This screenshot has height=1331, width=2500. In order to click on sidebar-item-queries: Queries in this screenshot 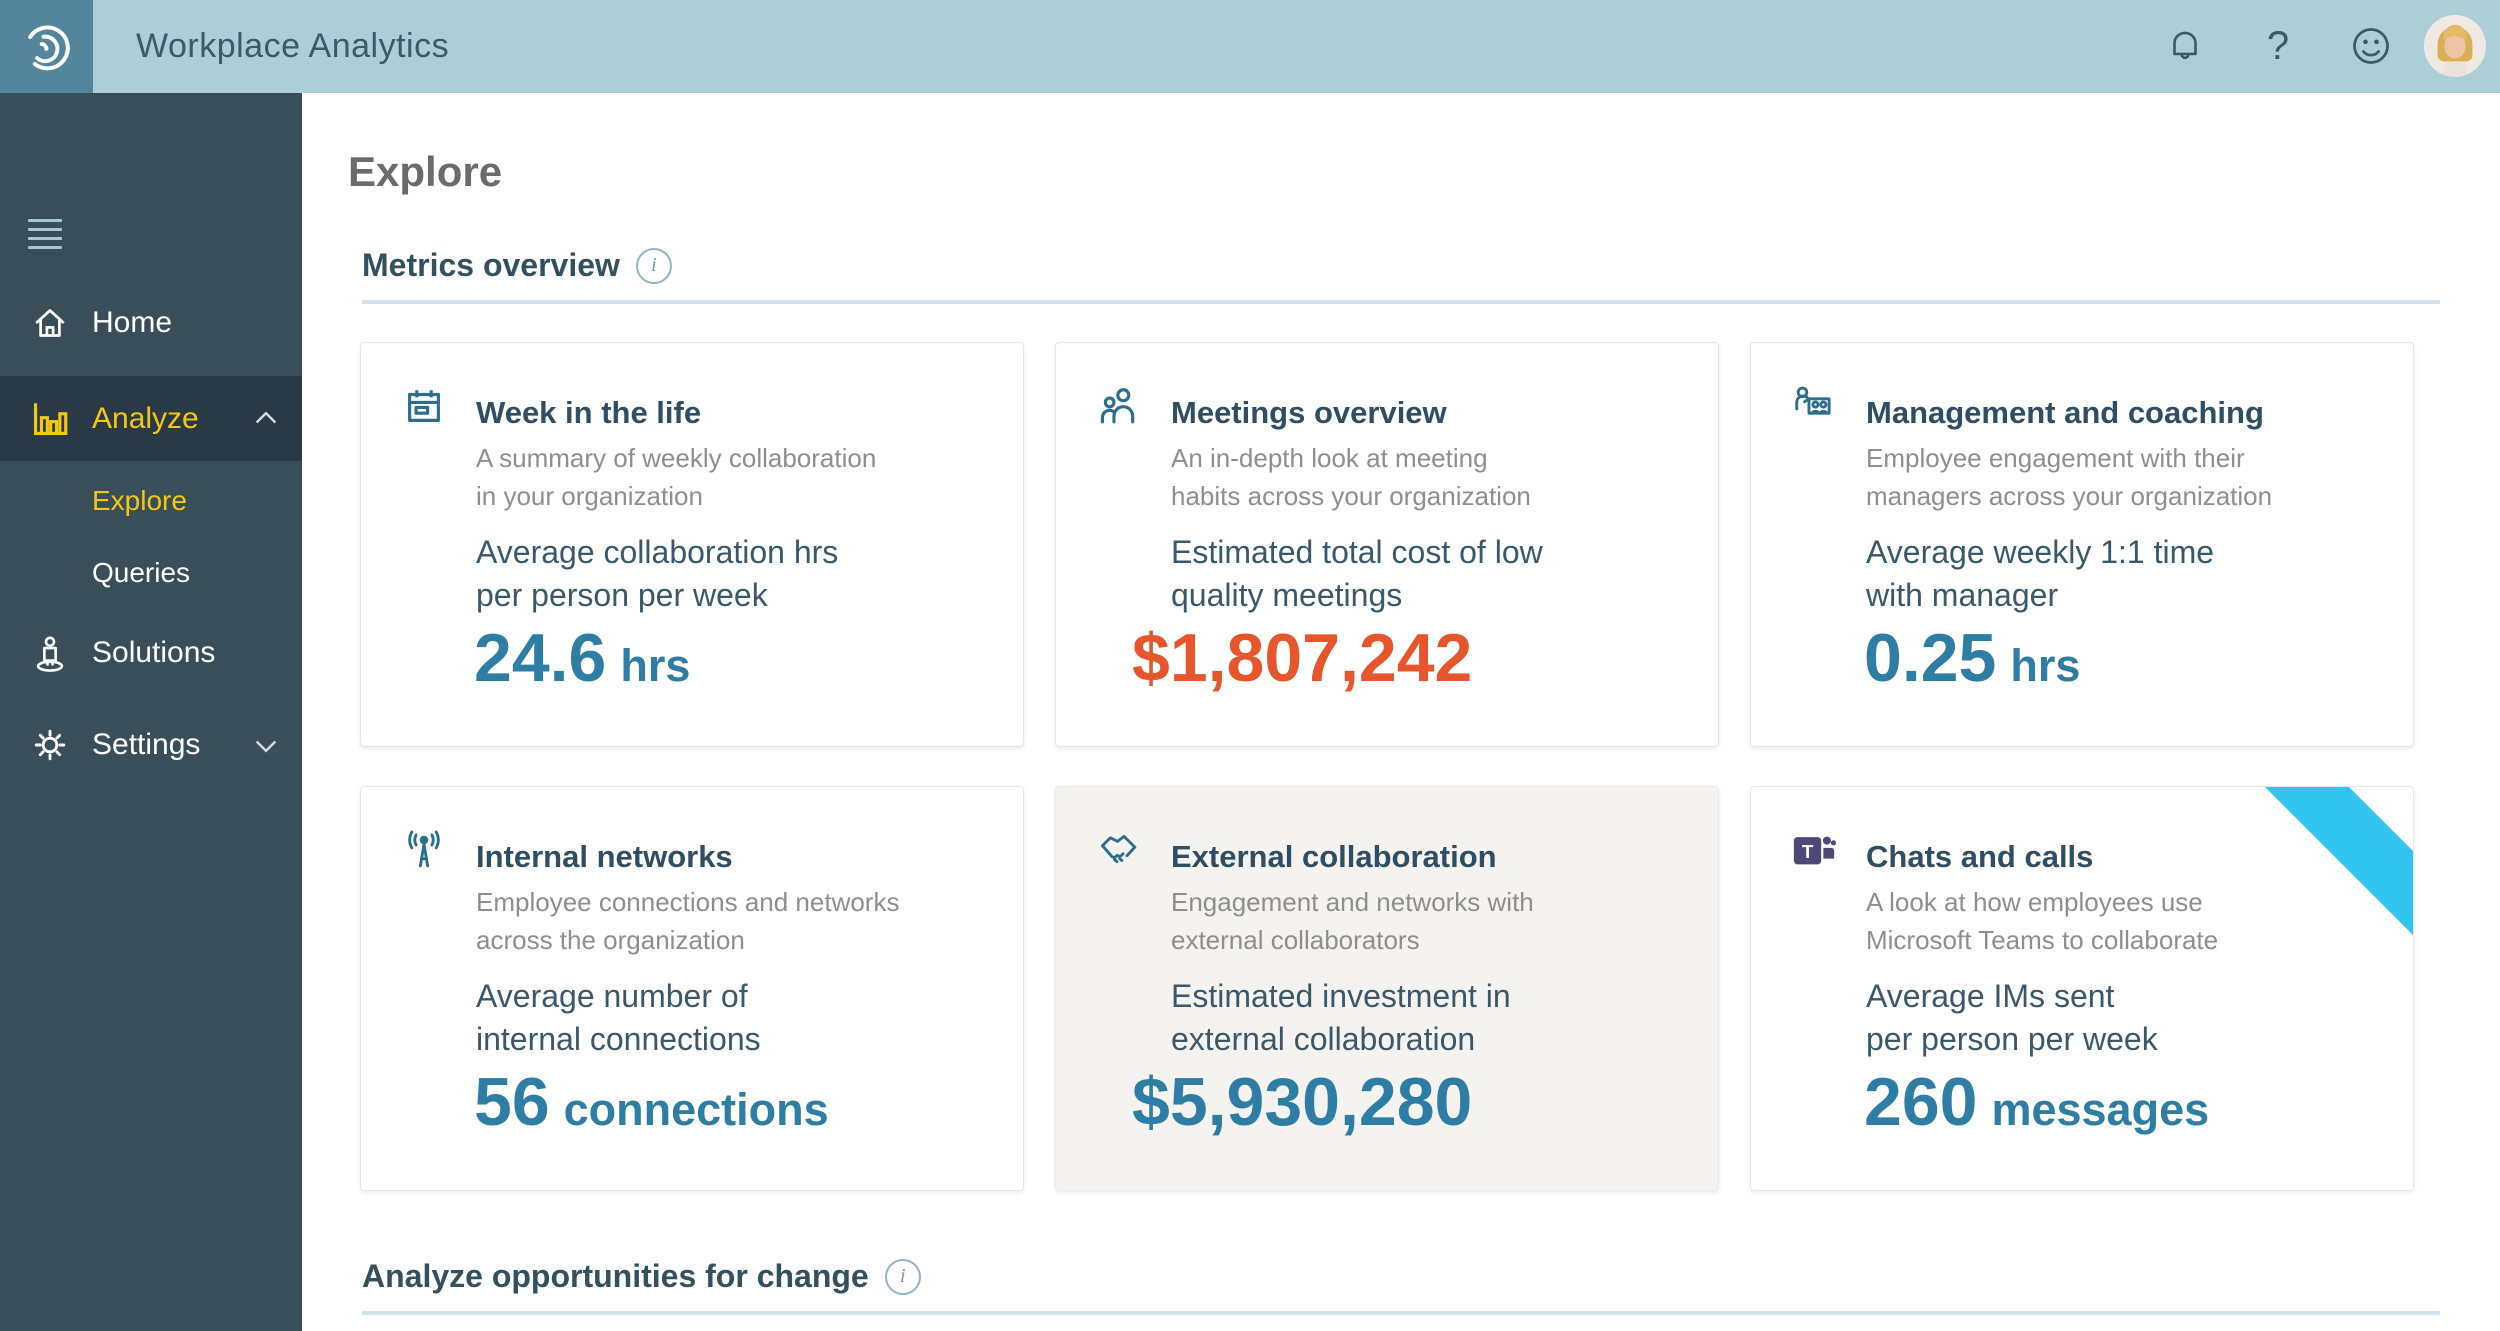, I will do `click(141, 572)`.